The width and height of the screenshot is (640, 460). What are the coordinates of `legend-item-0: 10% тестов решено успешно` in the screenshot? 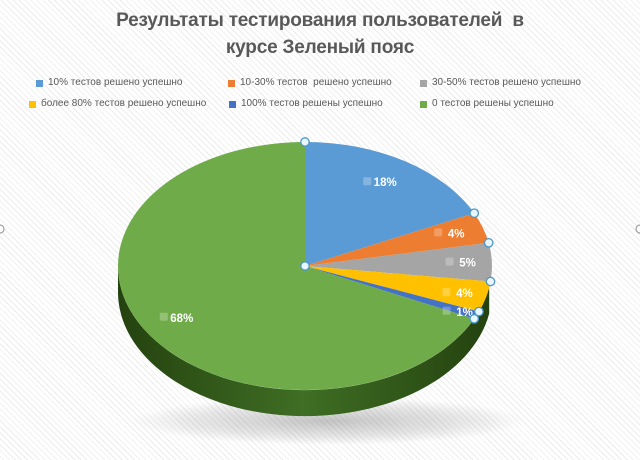 It's located at (109, 83).